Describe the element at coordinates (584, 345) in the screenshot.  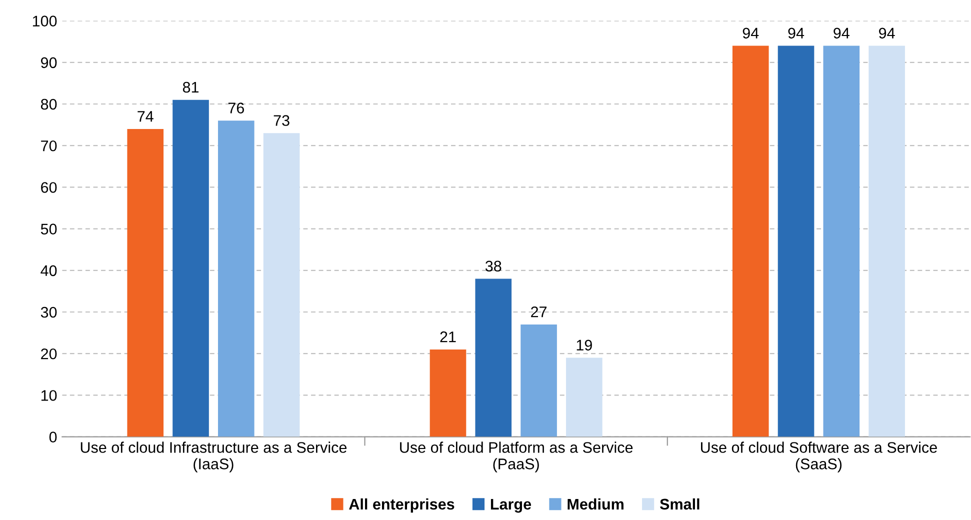
I see `data-label: 19` at that location.